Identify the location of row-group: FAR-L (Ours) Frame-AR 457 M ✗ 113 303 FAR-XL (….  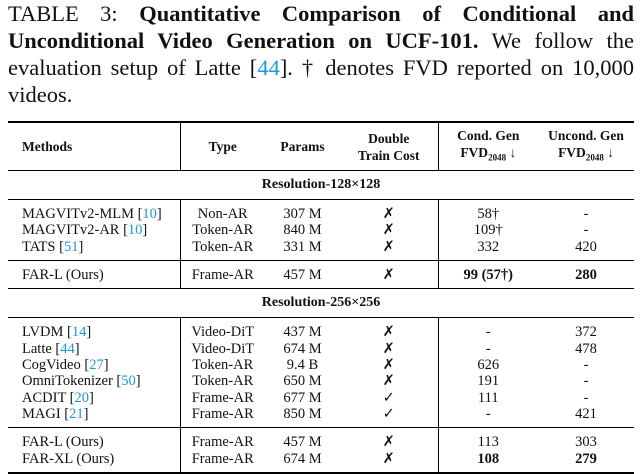
(321, 450).